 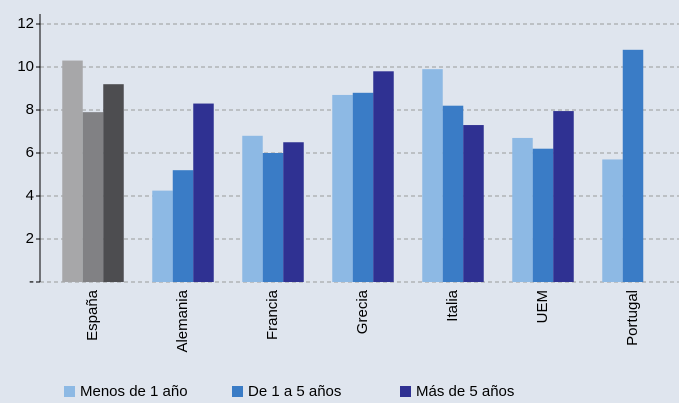 What do you see at coordinates (134, 391) in the screenshot?
I see `legend-label: Menos de 1 año` at bounding box center [134, 391].